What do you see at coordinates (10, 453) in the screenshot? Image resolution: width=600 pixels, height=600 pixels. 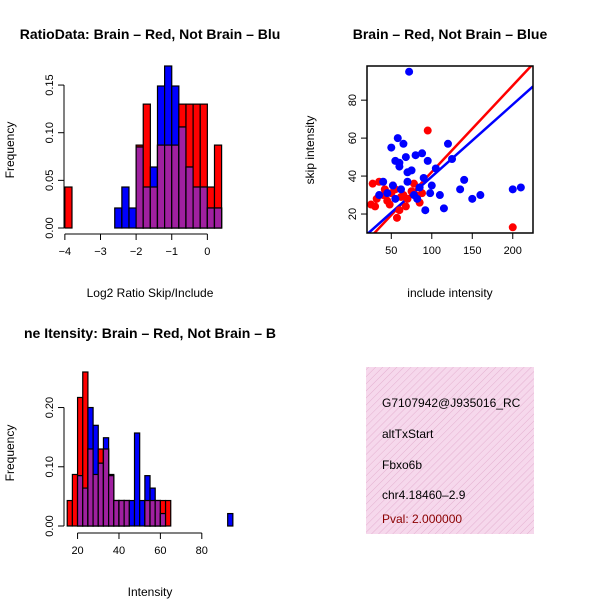 I see `intensity-histogram-ylabel: Frequency` at bounding box center [10, 453].